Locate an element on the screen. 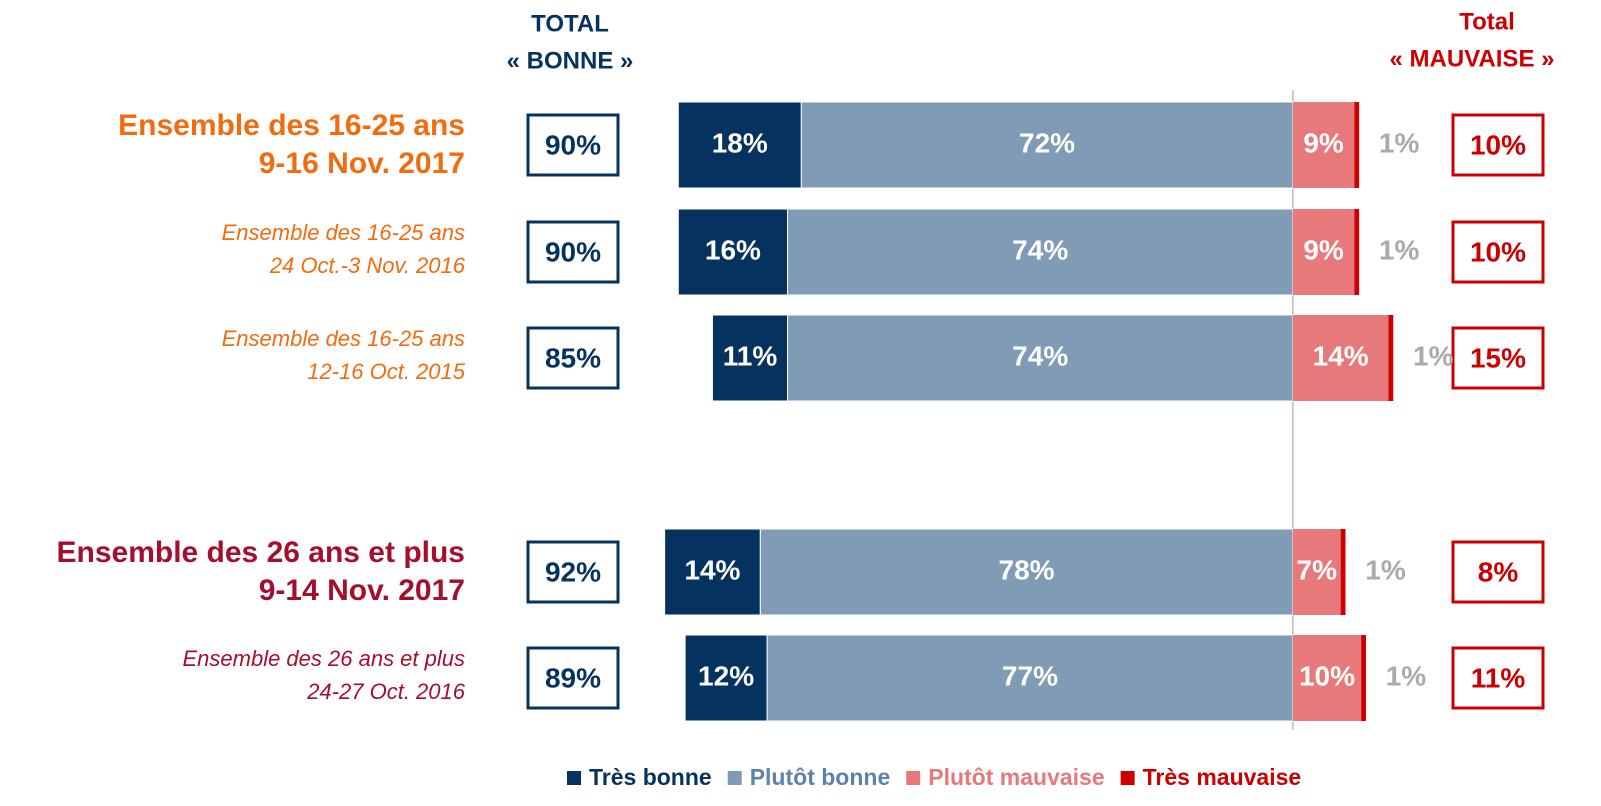  total-left-label: 92% is located at coordinates (573, 571).